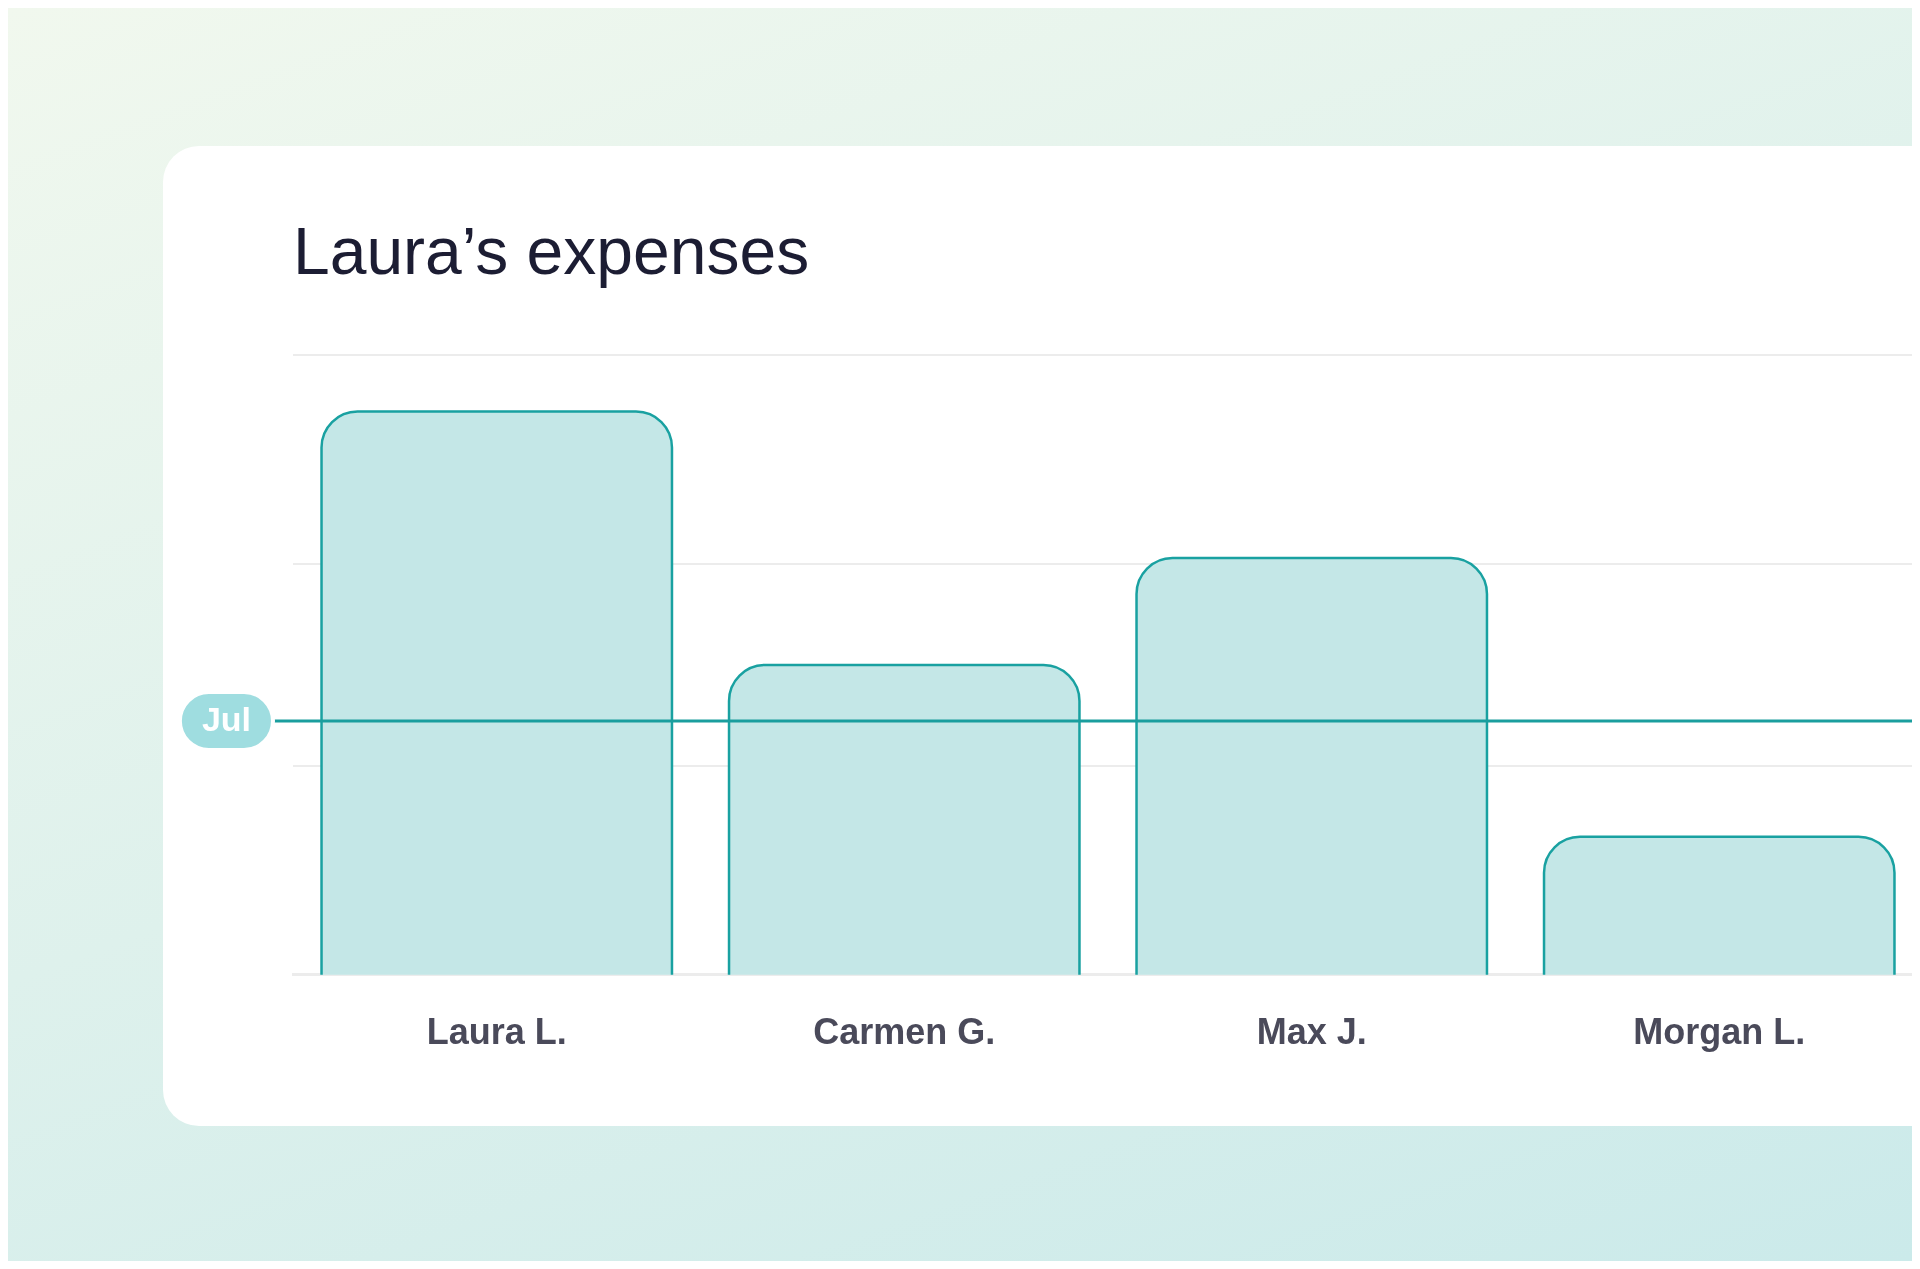  I want to click on x-tick-label: Laura L., so click(496, 1032).